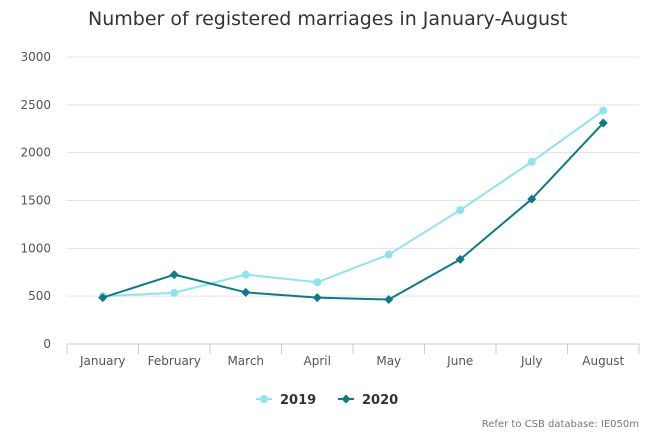 This screenshot has height=433, width=650. I want to click on legend-item-2020: 2020, so click(368, 400).